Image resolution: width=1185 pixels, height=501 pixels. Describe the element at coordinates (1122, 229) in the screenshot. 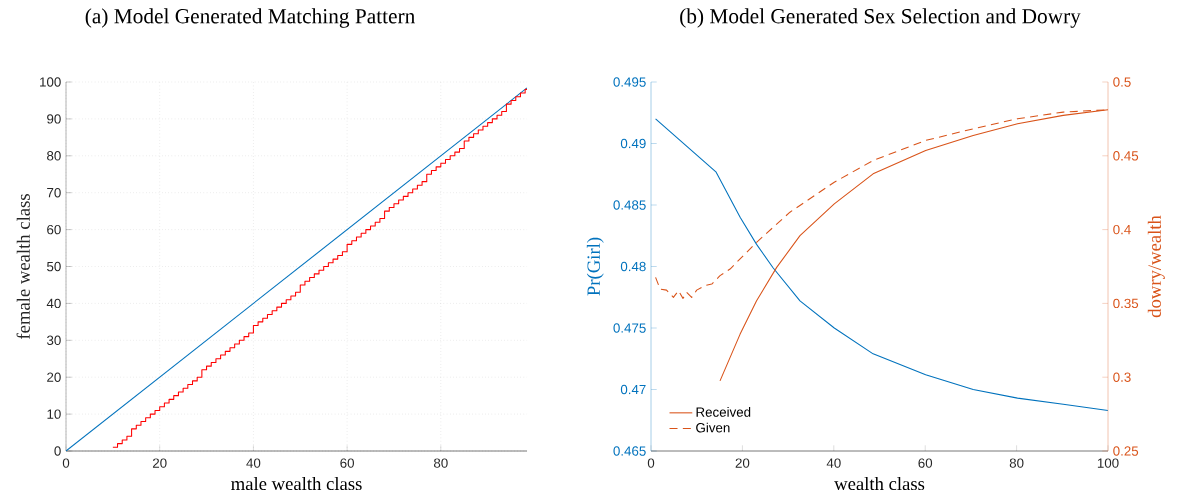

I see `y2-tick-label: 0.4` at that location.